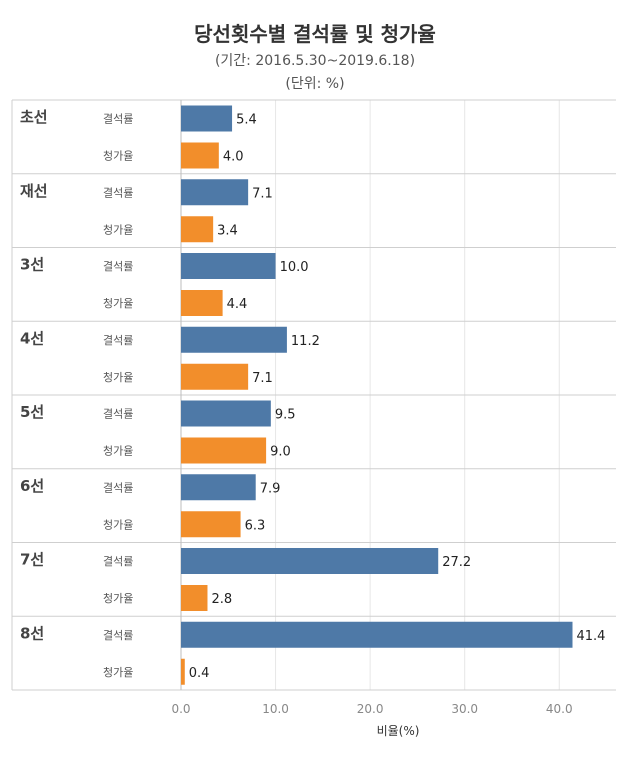 Image resolution: width=630 pixels, height=759 pixels. I want to click on group-label: 3선, so click(32, 265).